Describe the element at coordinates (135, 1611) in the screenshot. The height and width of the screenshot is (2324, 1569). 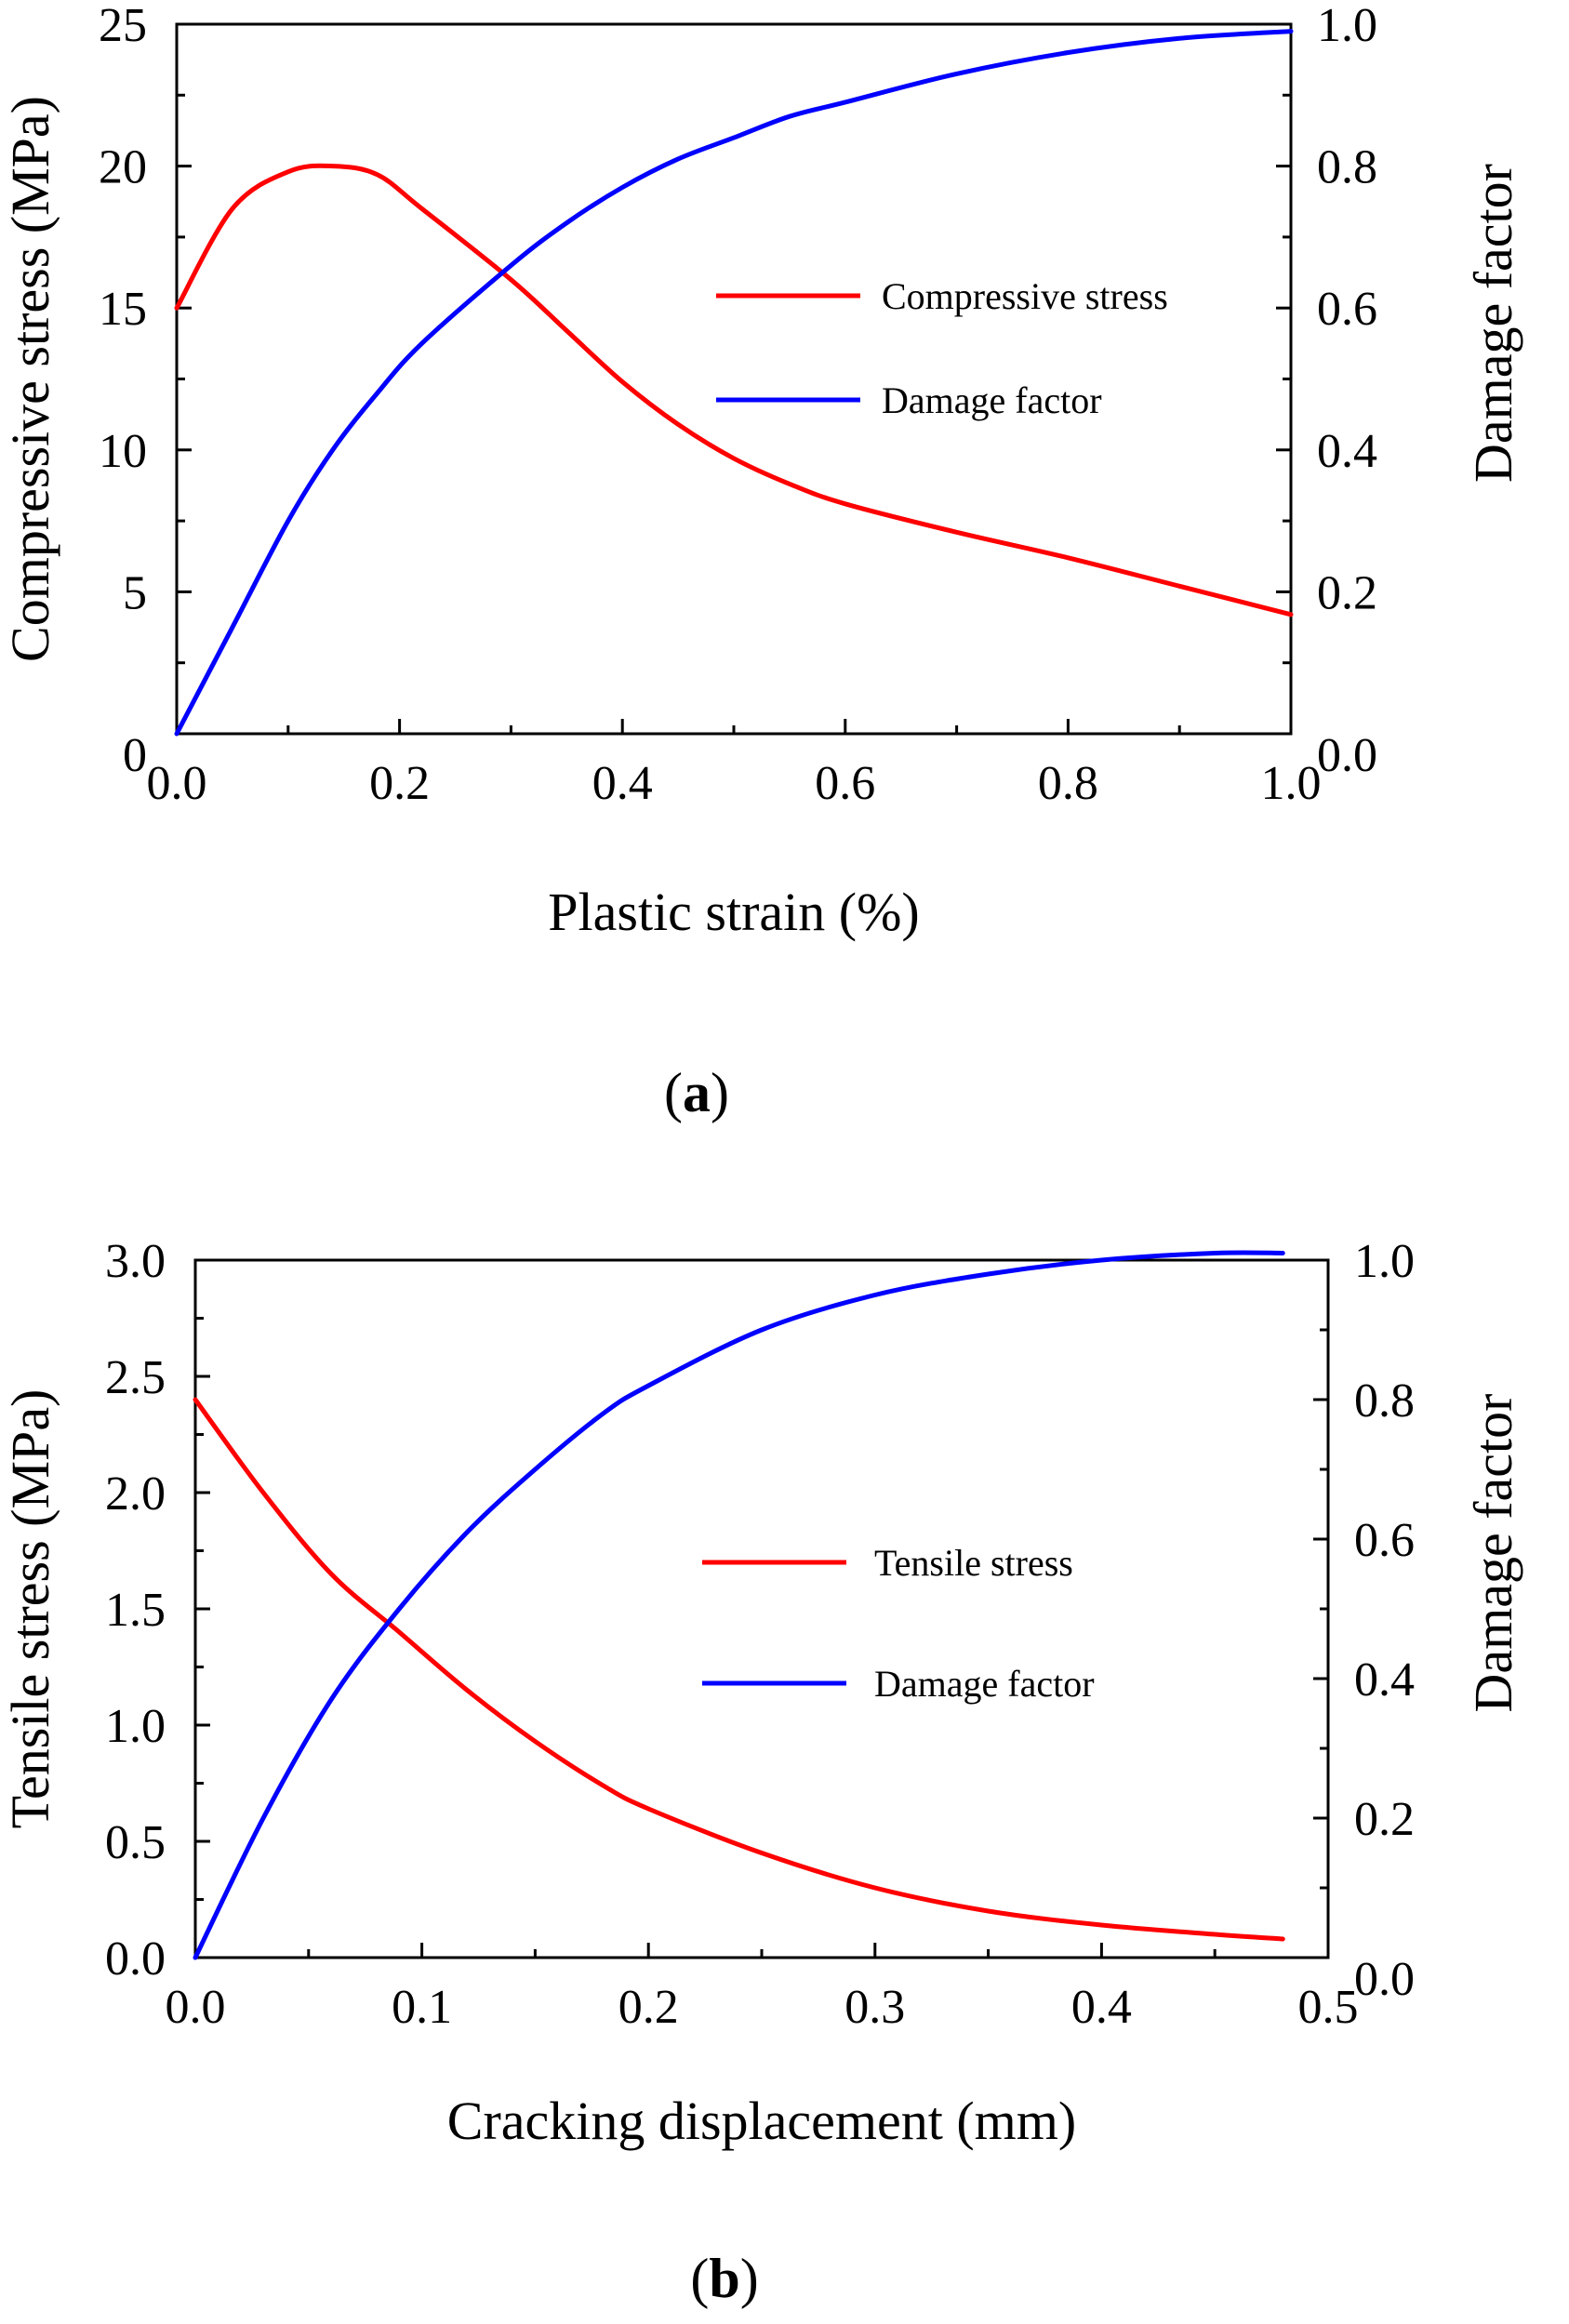
I see `y-left-tick-label: 1.5` at that location.